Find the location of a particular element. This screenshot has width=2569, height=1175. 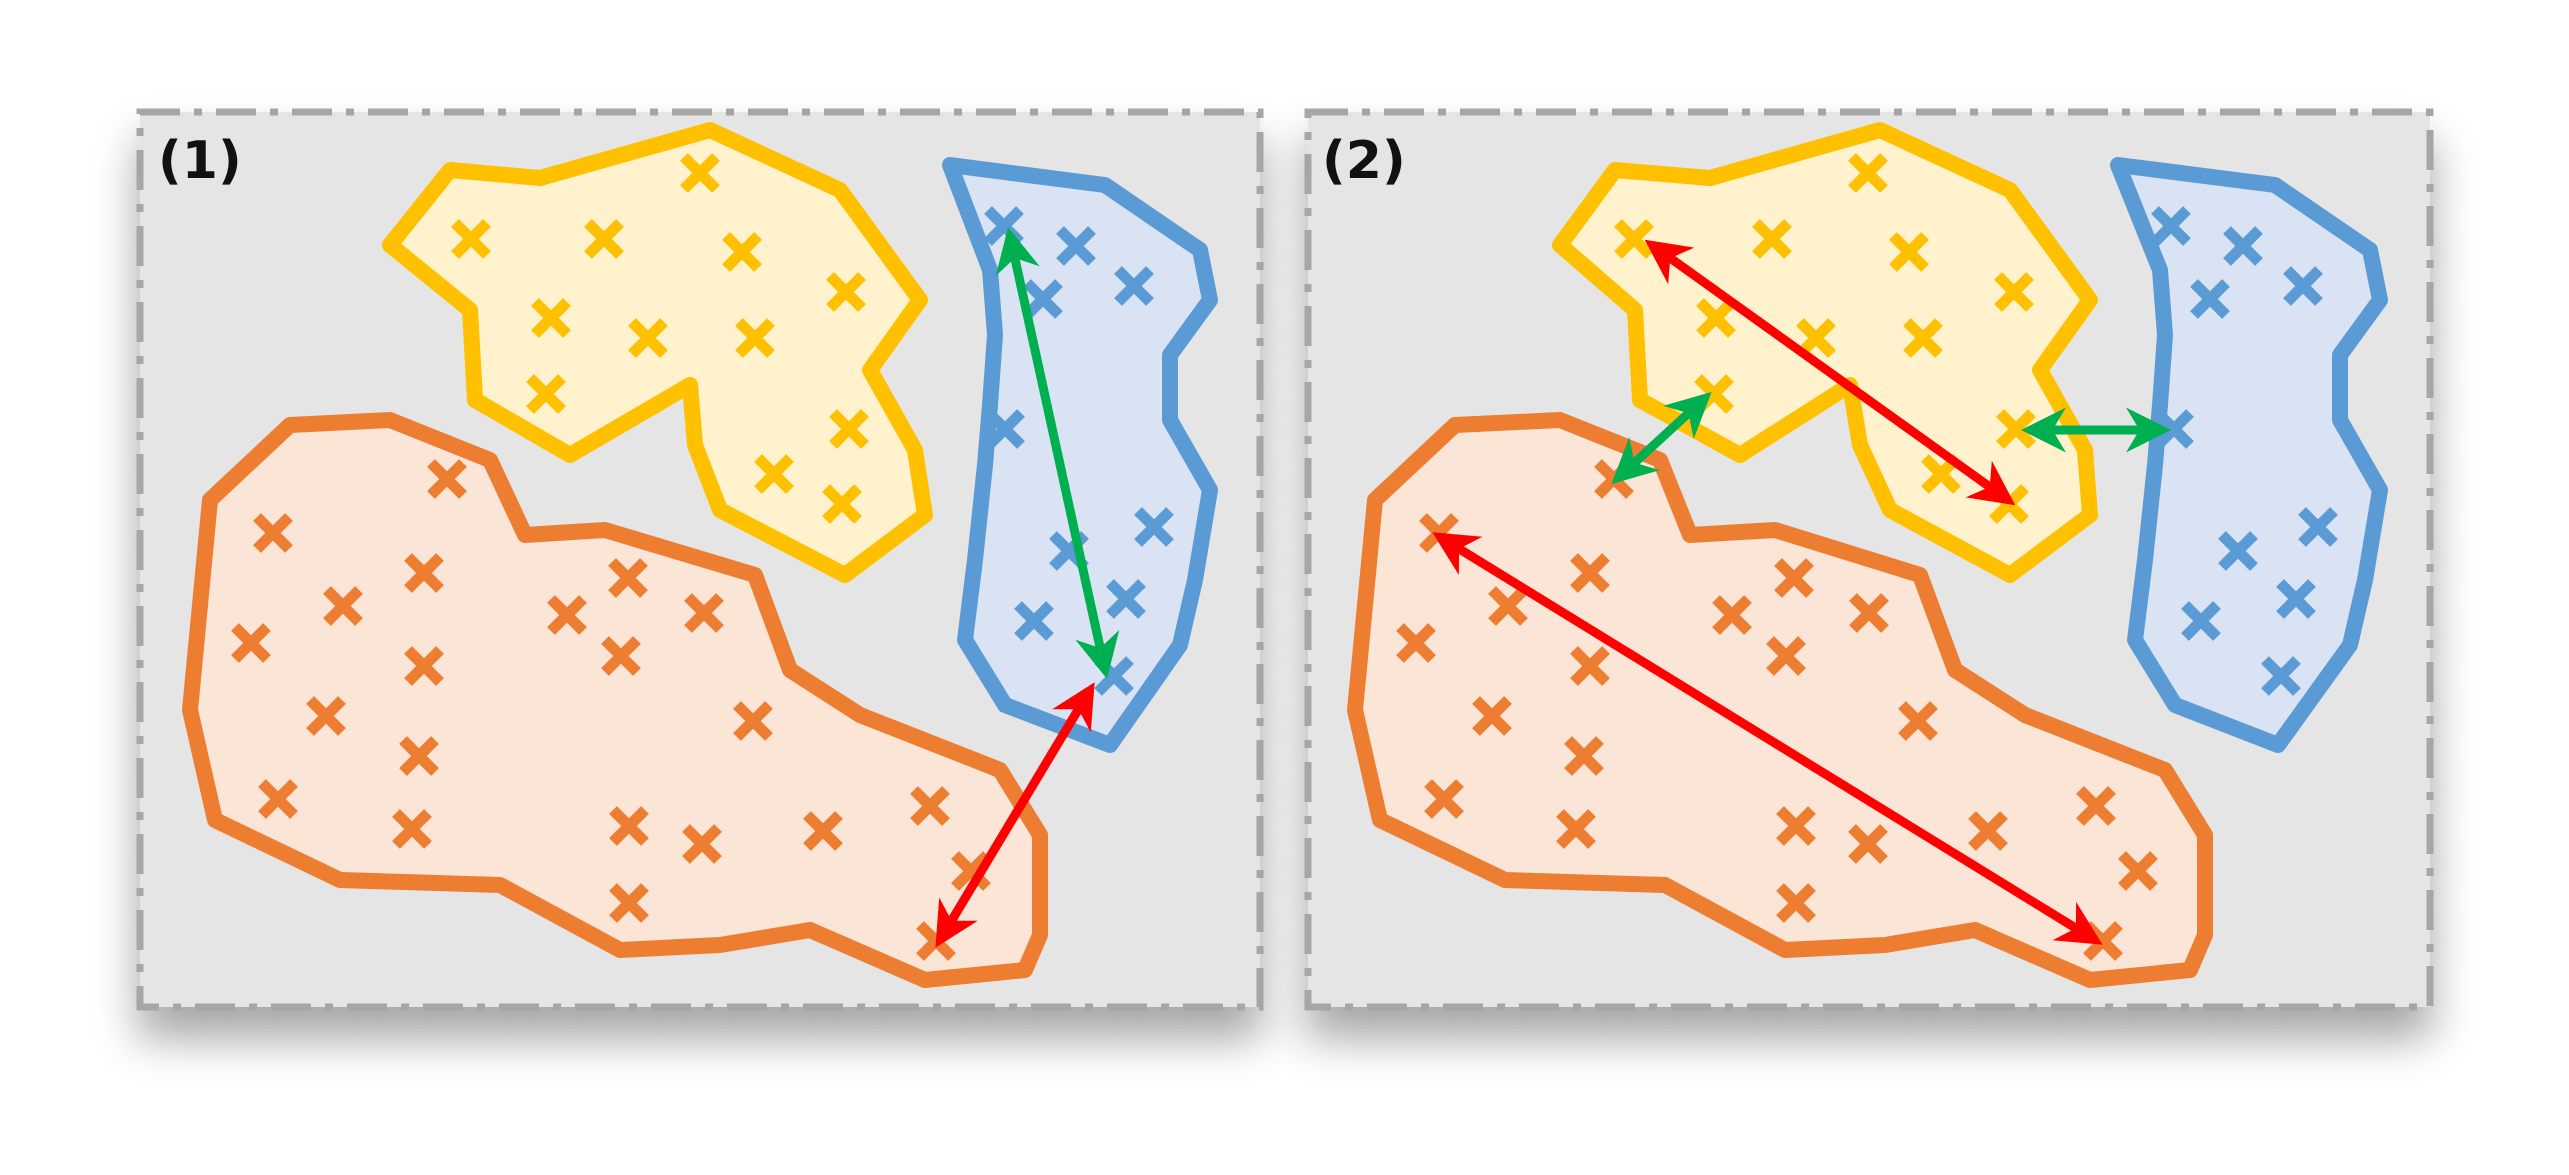

panel-2-label: (2) is located at coordinates (1364, 161).